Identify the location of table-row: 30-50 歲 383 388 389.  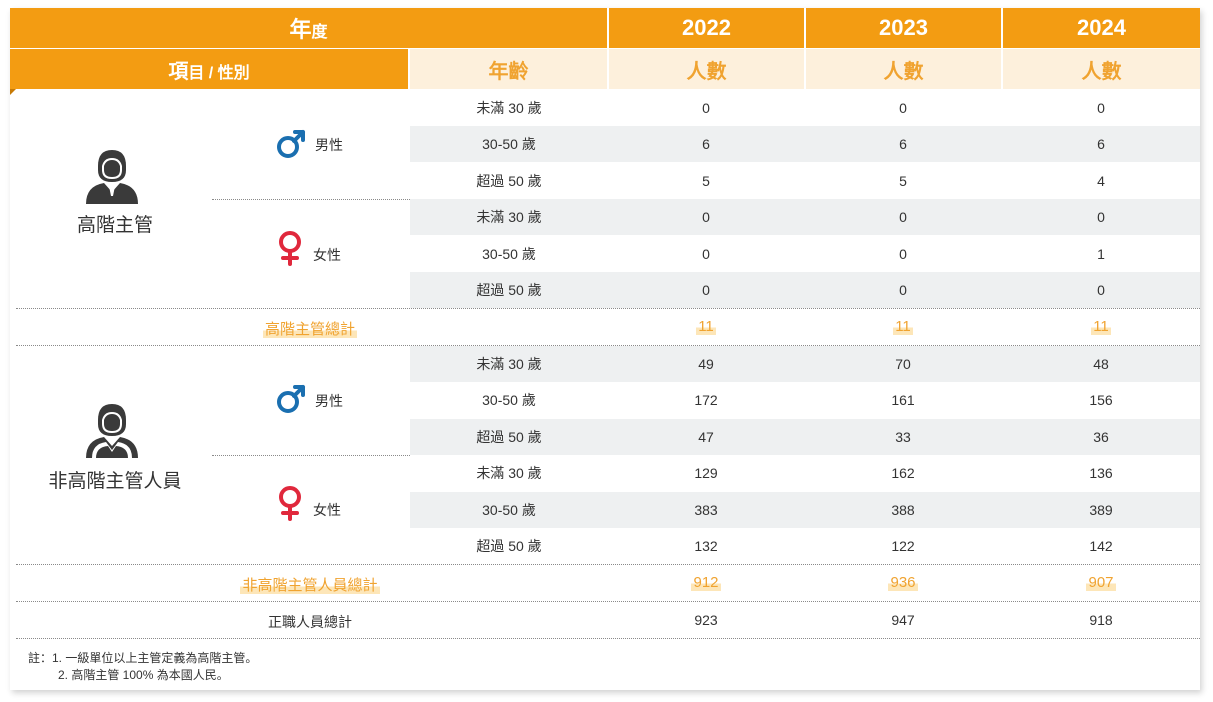
(797, 510).